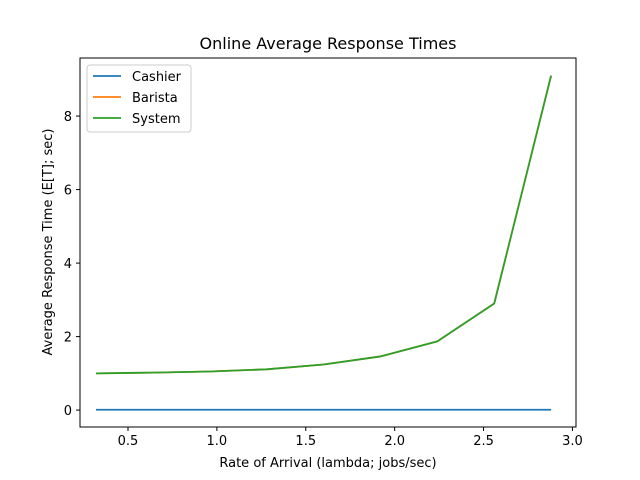 The image size is (640, 480). What do you see at coordinates (68, 264) in the screenshot?
I see `y-tick-label: 4` at bounding box center [68, 264].